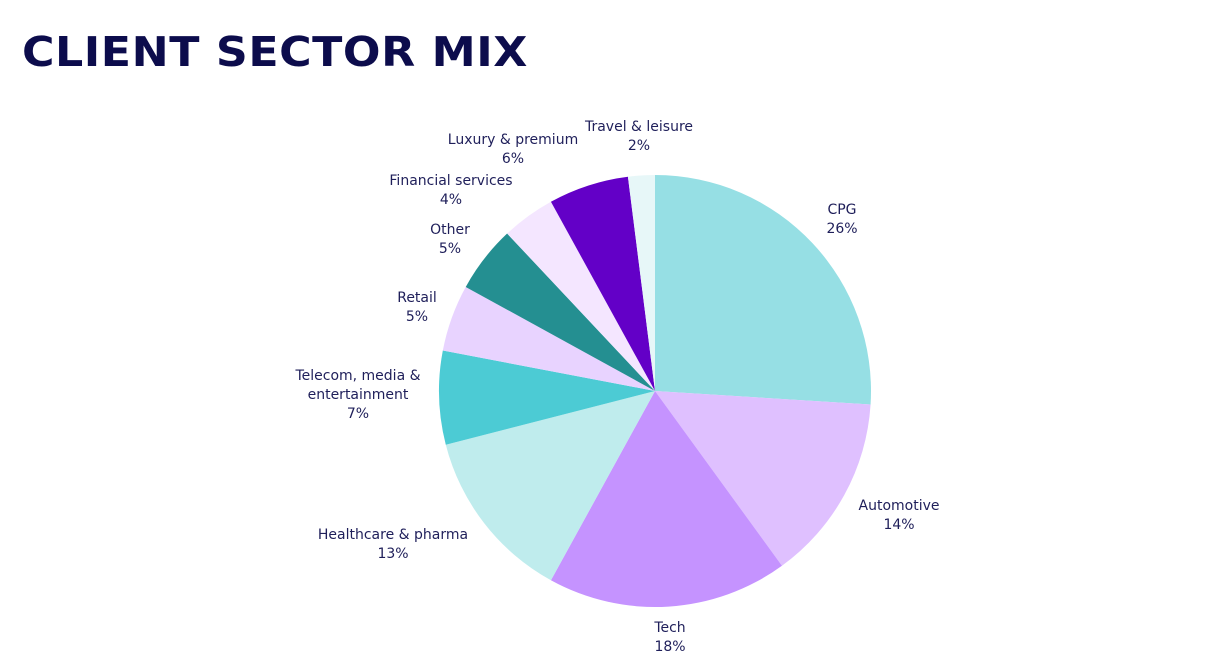 This screenshot has height=666, width=1232. I want to click on label-healthcare-and-pharma: Healthcare & pharma 13%, so click(393, 544).